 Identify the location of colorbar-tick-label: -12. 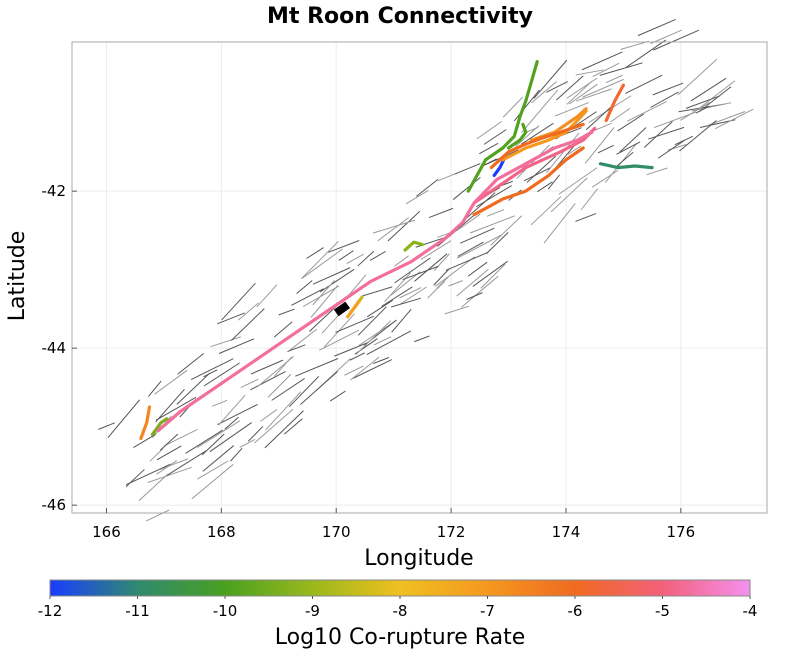
(50, 611).